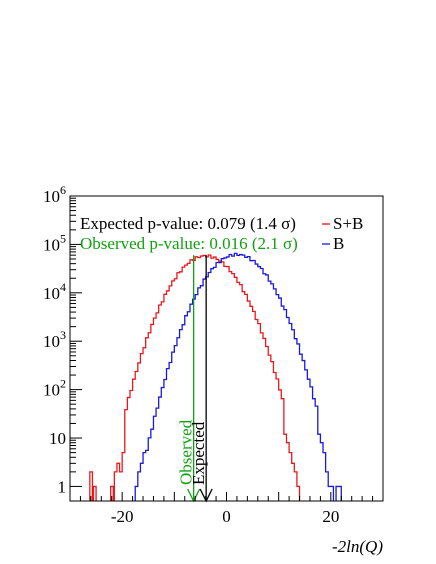 Image resolution: width=436 pixels, height=564 pixels. What do you see at coordinates (63, 384) in the screenshot?
I see `y-tick-exponent: 2` at bounding box center [63, 384].